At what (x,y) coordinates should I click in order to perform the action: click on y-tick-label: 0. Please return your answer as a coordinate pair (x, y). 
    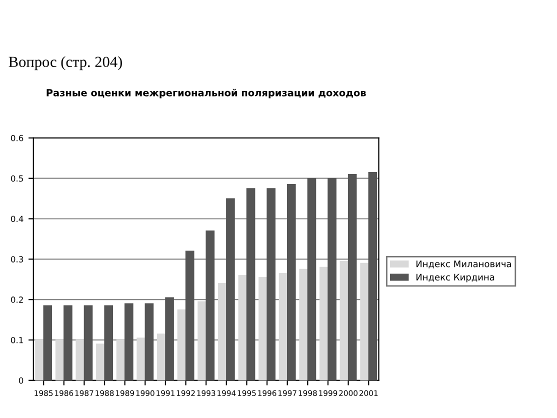
    Looking at the image, I should click on (21, 380).